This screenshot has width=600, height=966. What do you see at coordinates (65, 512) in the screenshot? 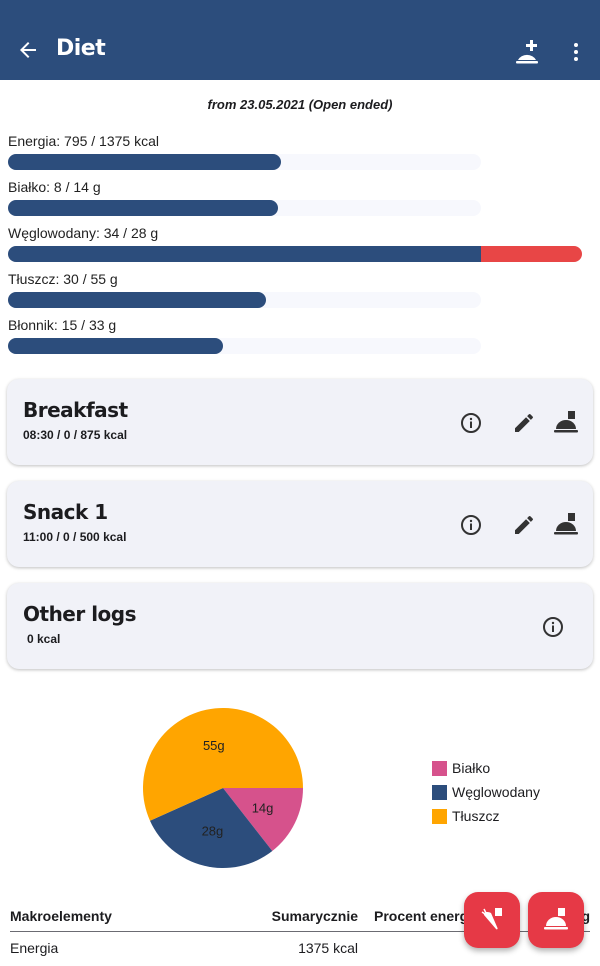
I see `meal-title: Snack 1` at bounding box center [65, 512].